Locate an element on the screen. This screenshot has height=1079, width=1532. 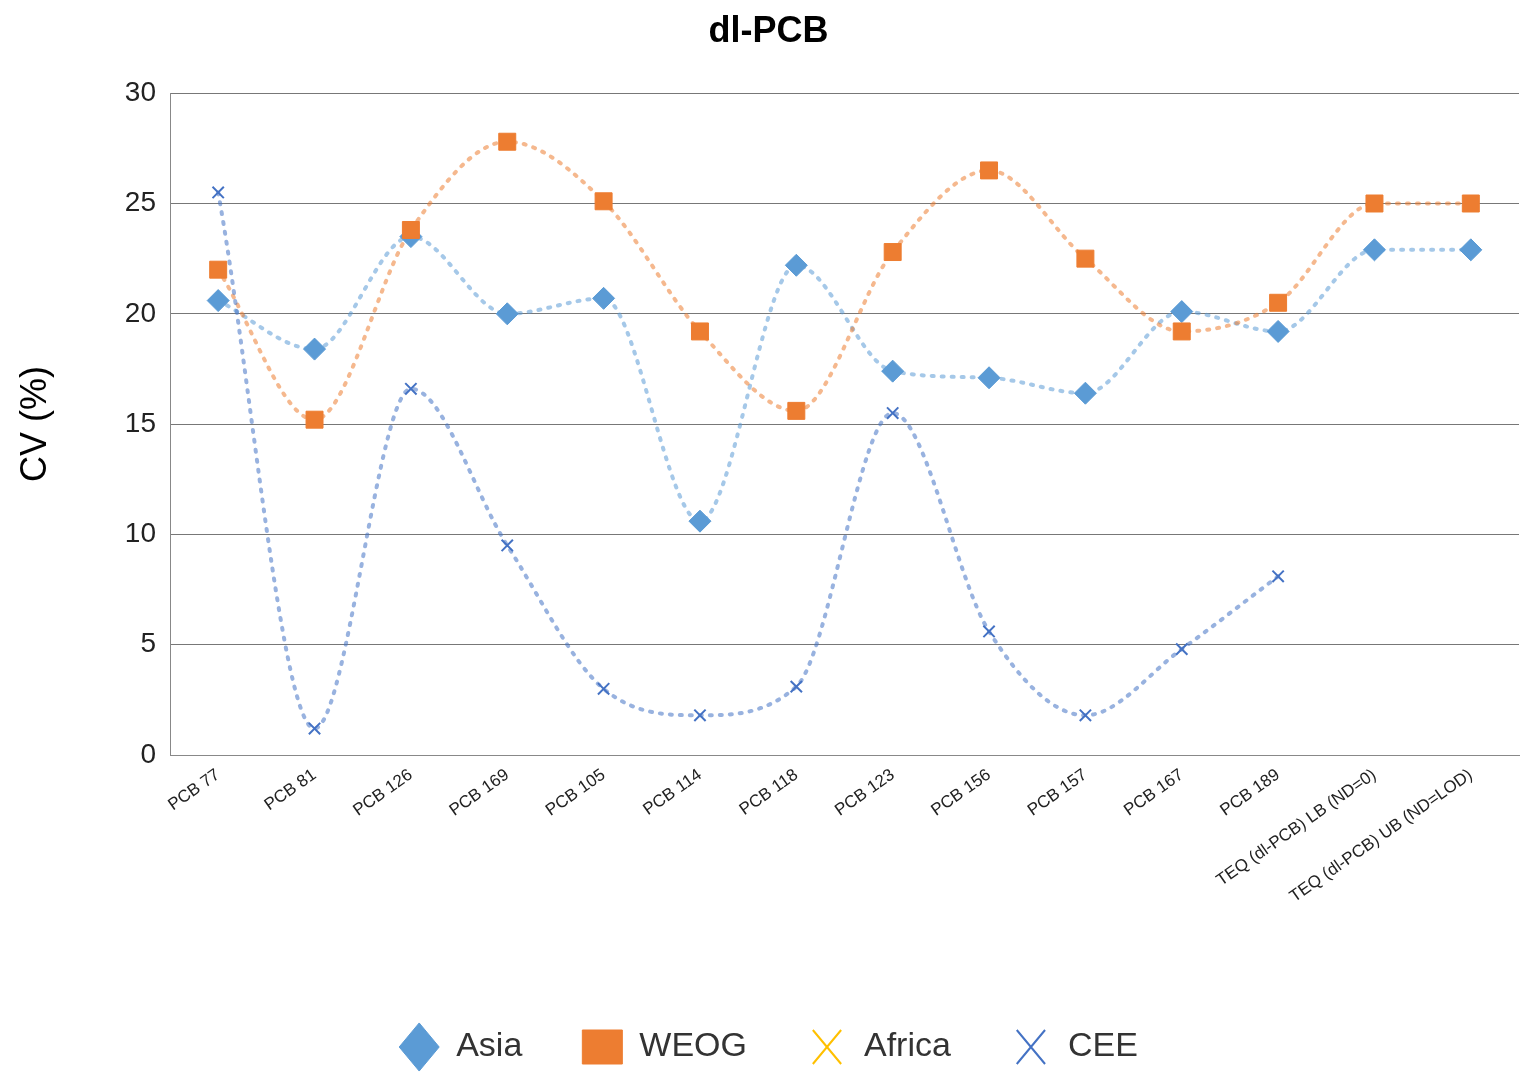
x-tick-label: PCB 77 is located at coordinates (194, 789).